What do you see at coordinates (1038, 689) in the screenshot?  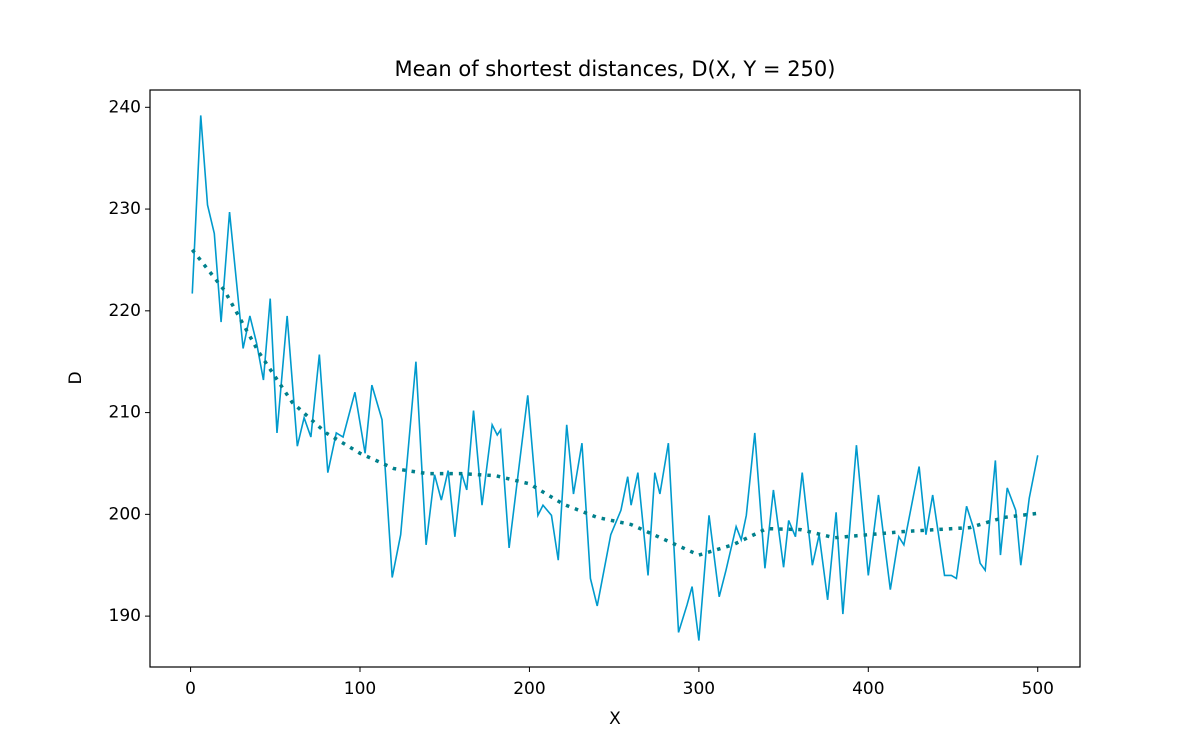 I see `x-tick-label: 500` at bounding box center [1038, 689].